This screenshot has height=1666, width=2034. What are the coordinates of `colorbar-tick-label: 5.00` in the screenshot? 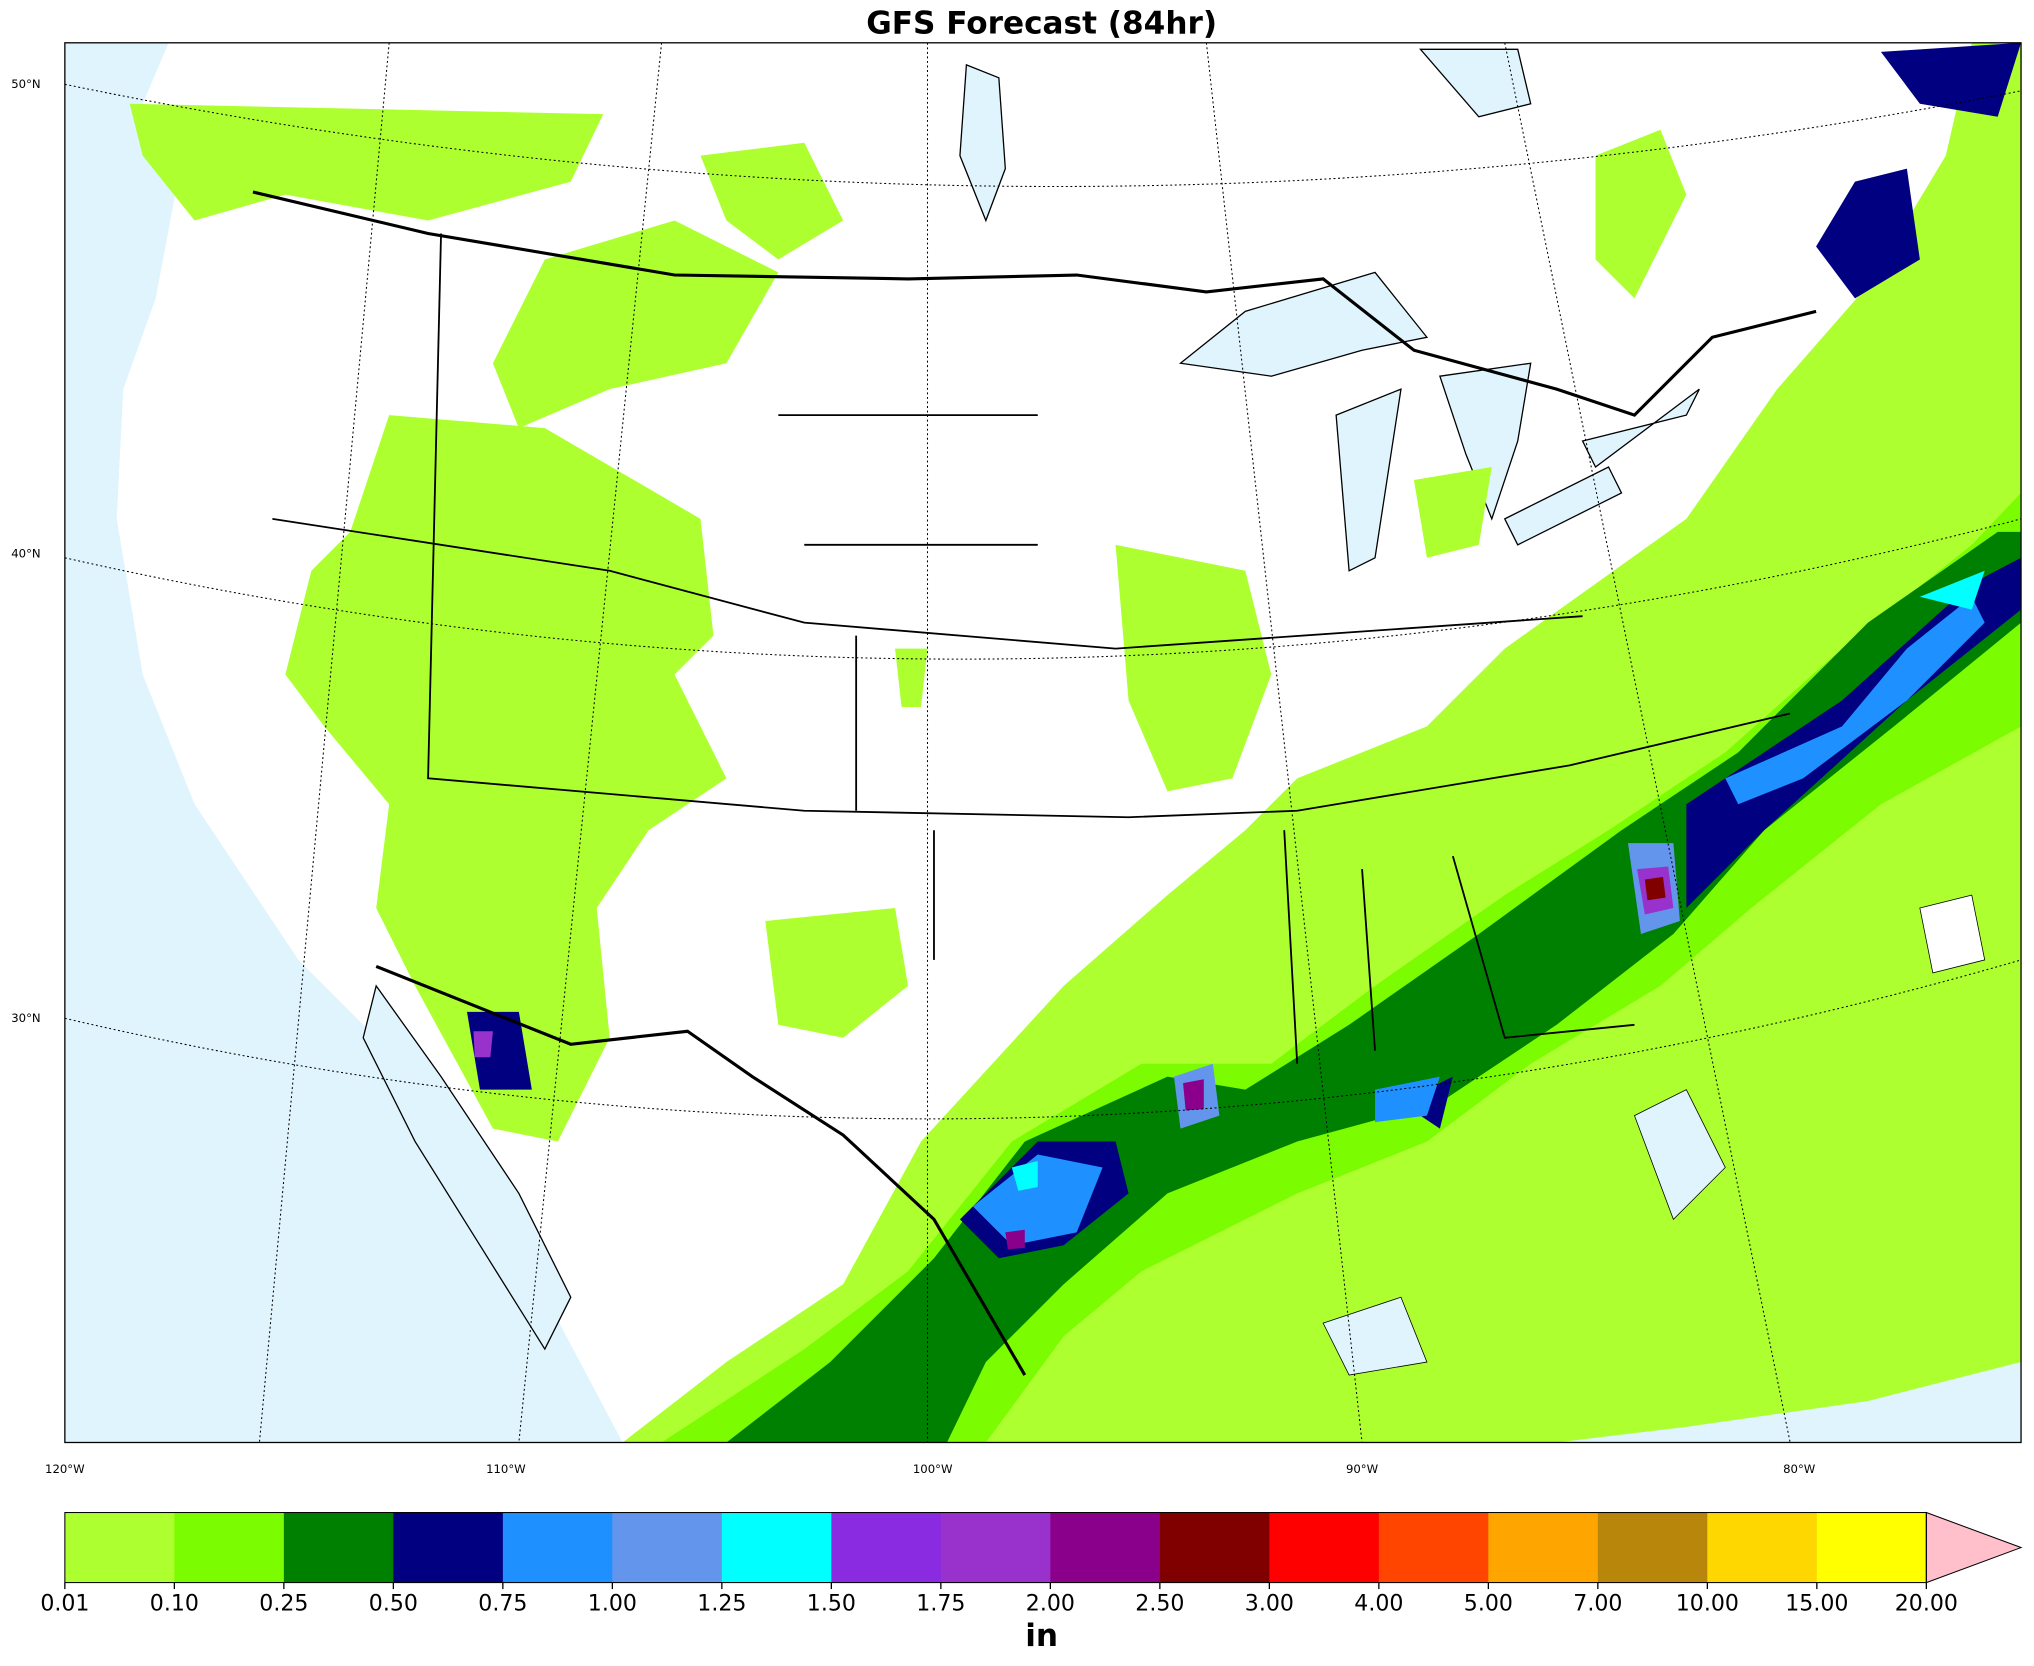 It's located at (1488, 1604).